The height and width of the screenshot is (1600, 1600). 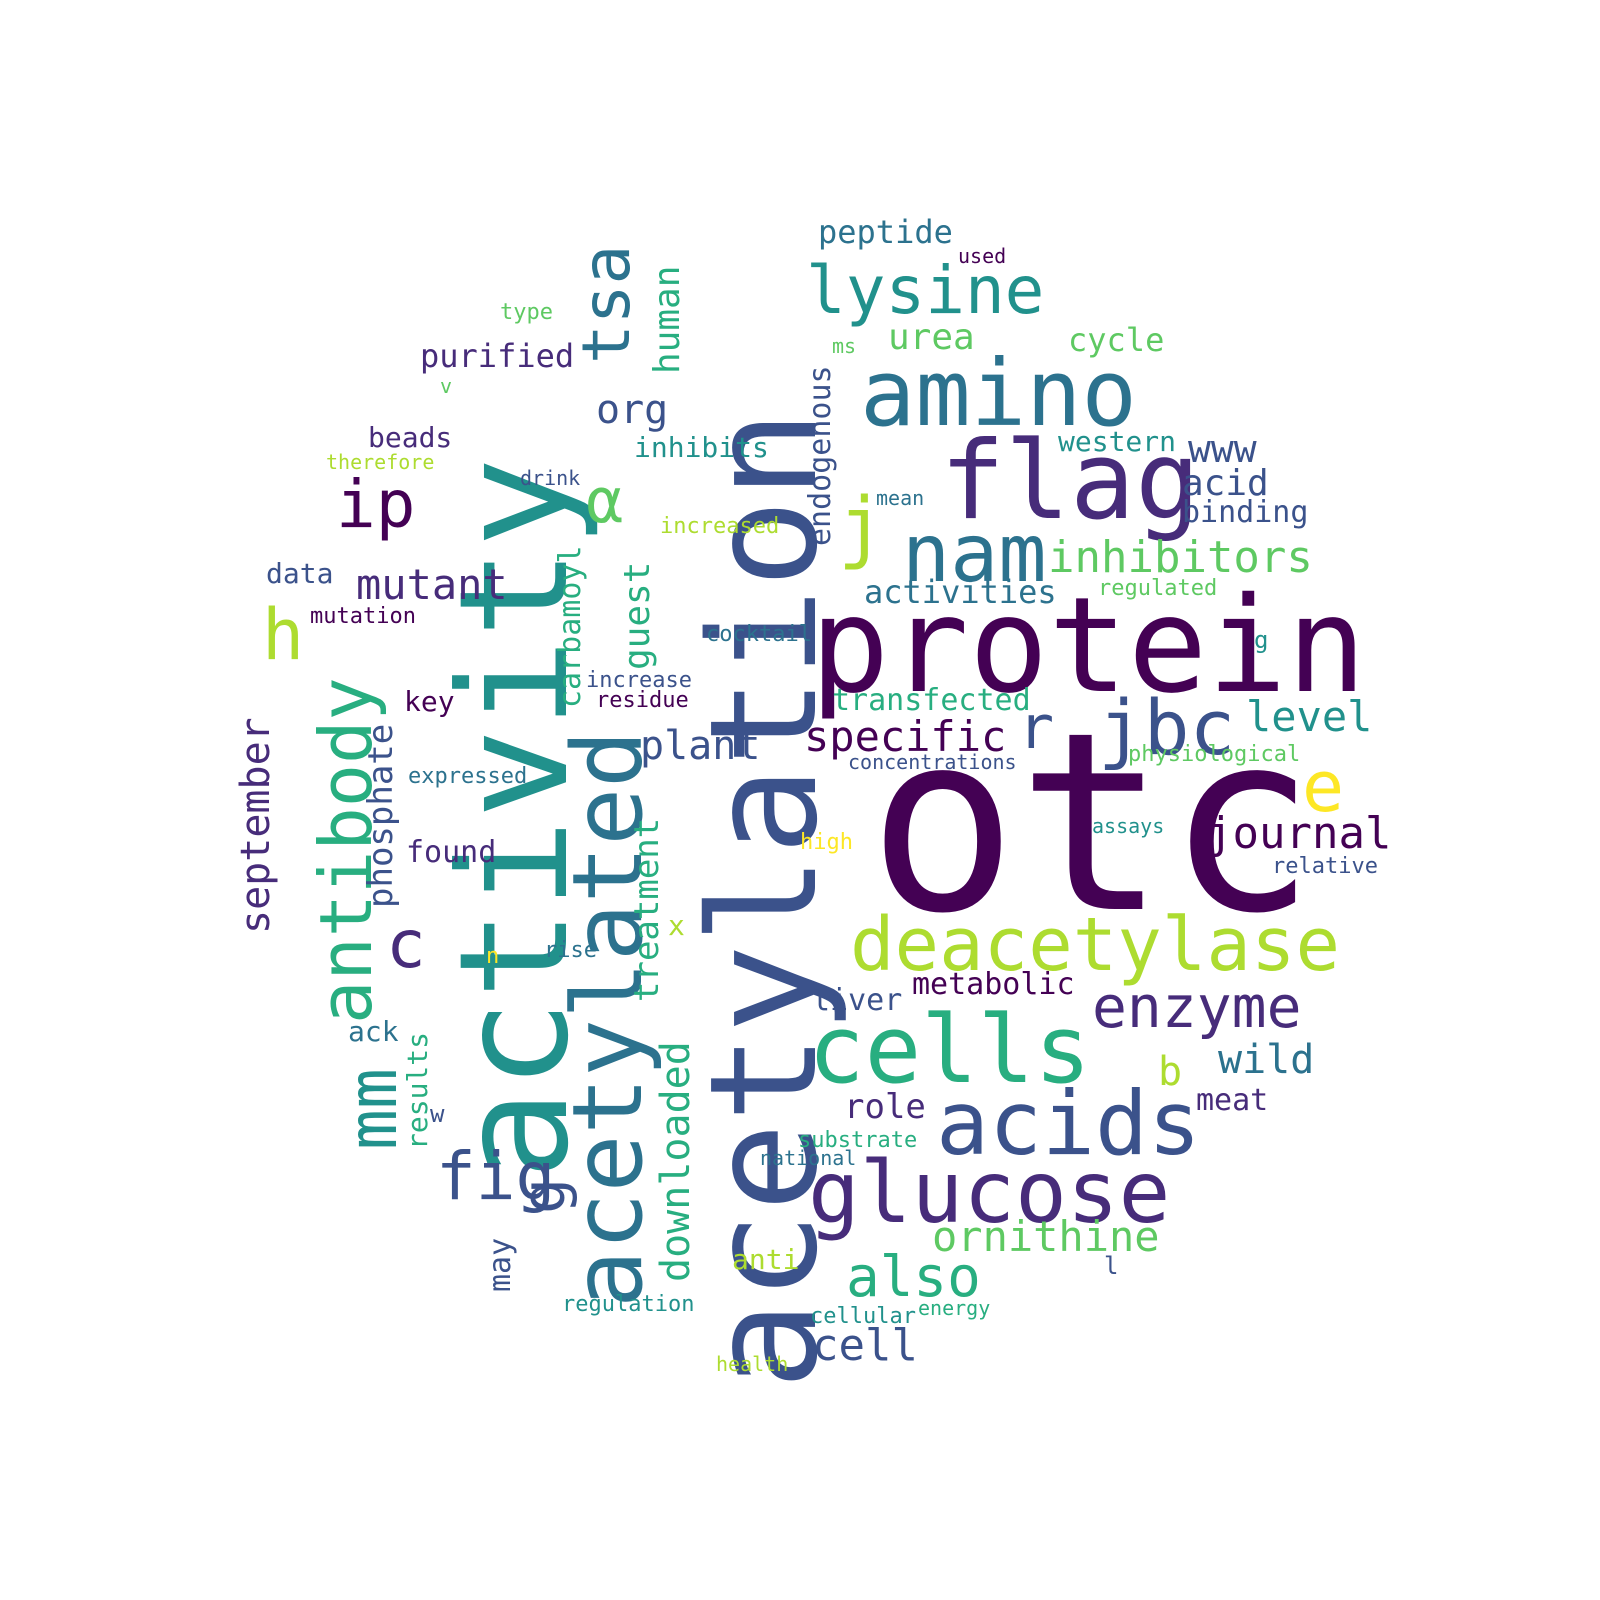 What do you see at coordinates (913, 1277) in the screenshot?
I see `word-also: also` at bounding box center [913, 1277].